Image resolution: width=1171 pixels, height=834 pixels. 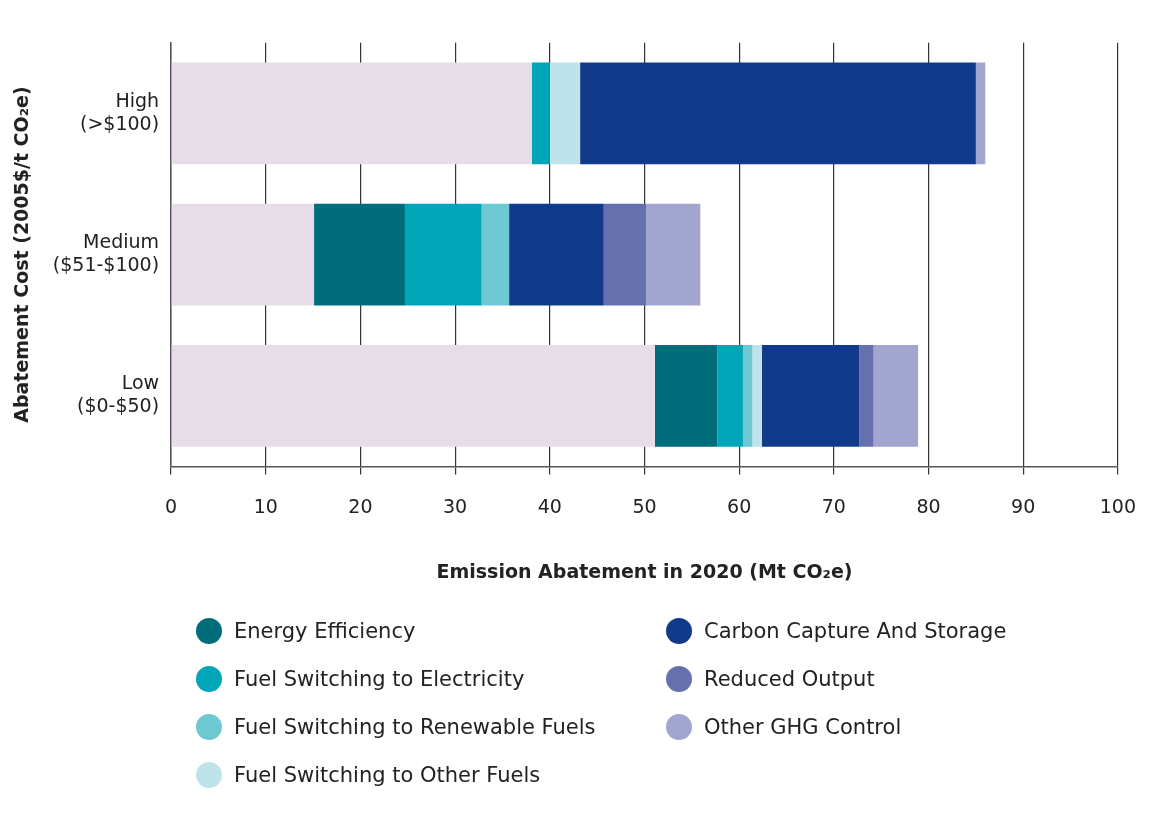 I want to click on x-tick-label: 80, so click(x=928, y=505).